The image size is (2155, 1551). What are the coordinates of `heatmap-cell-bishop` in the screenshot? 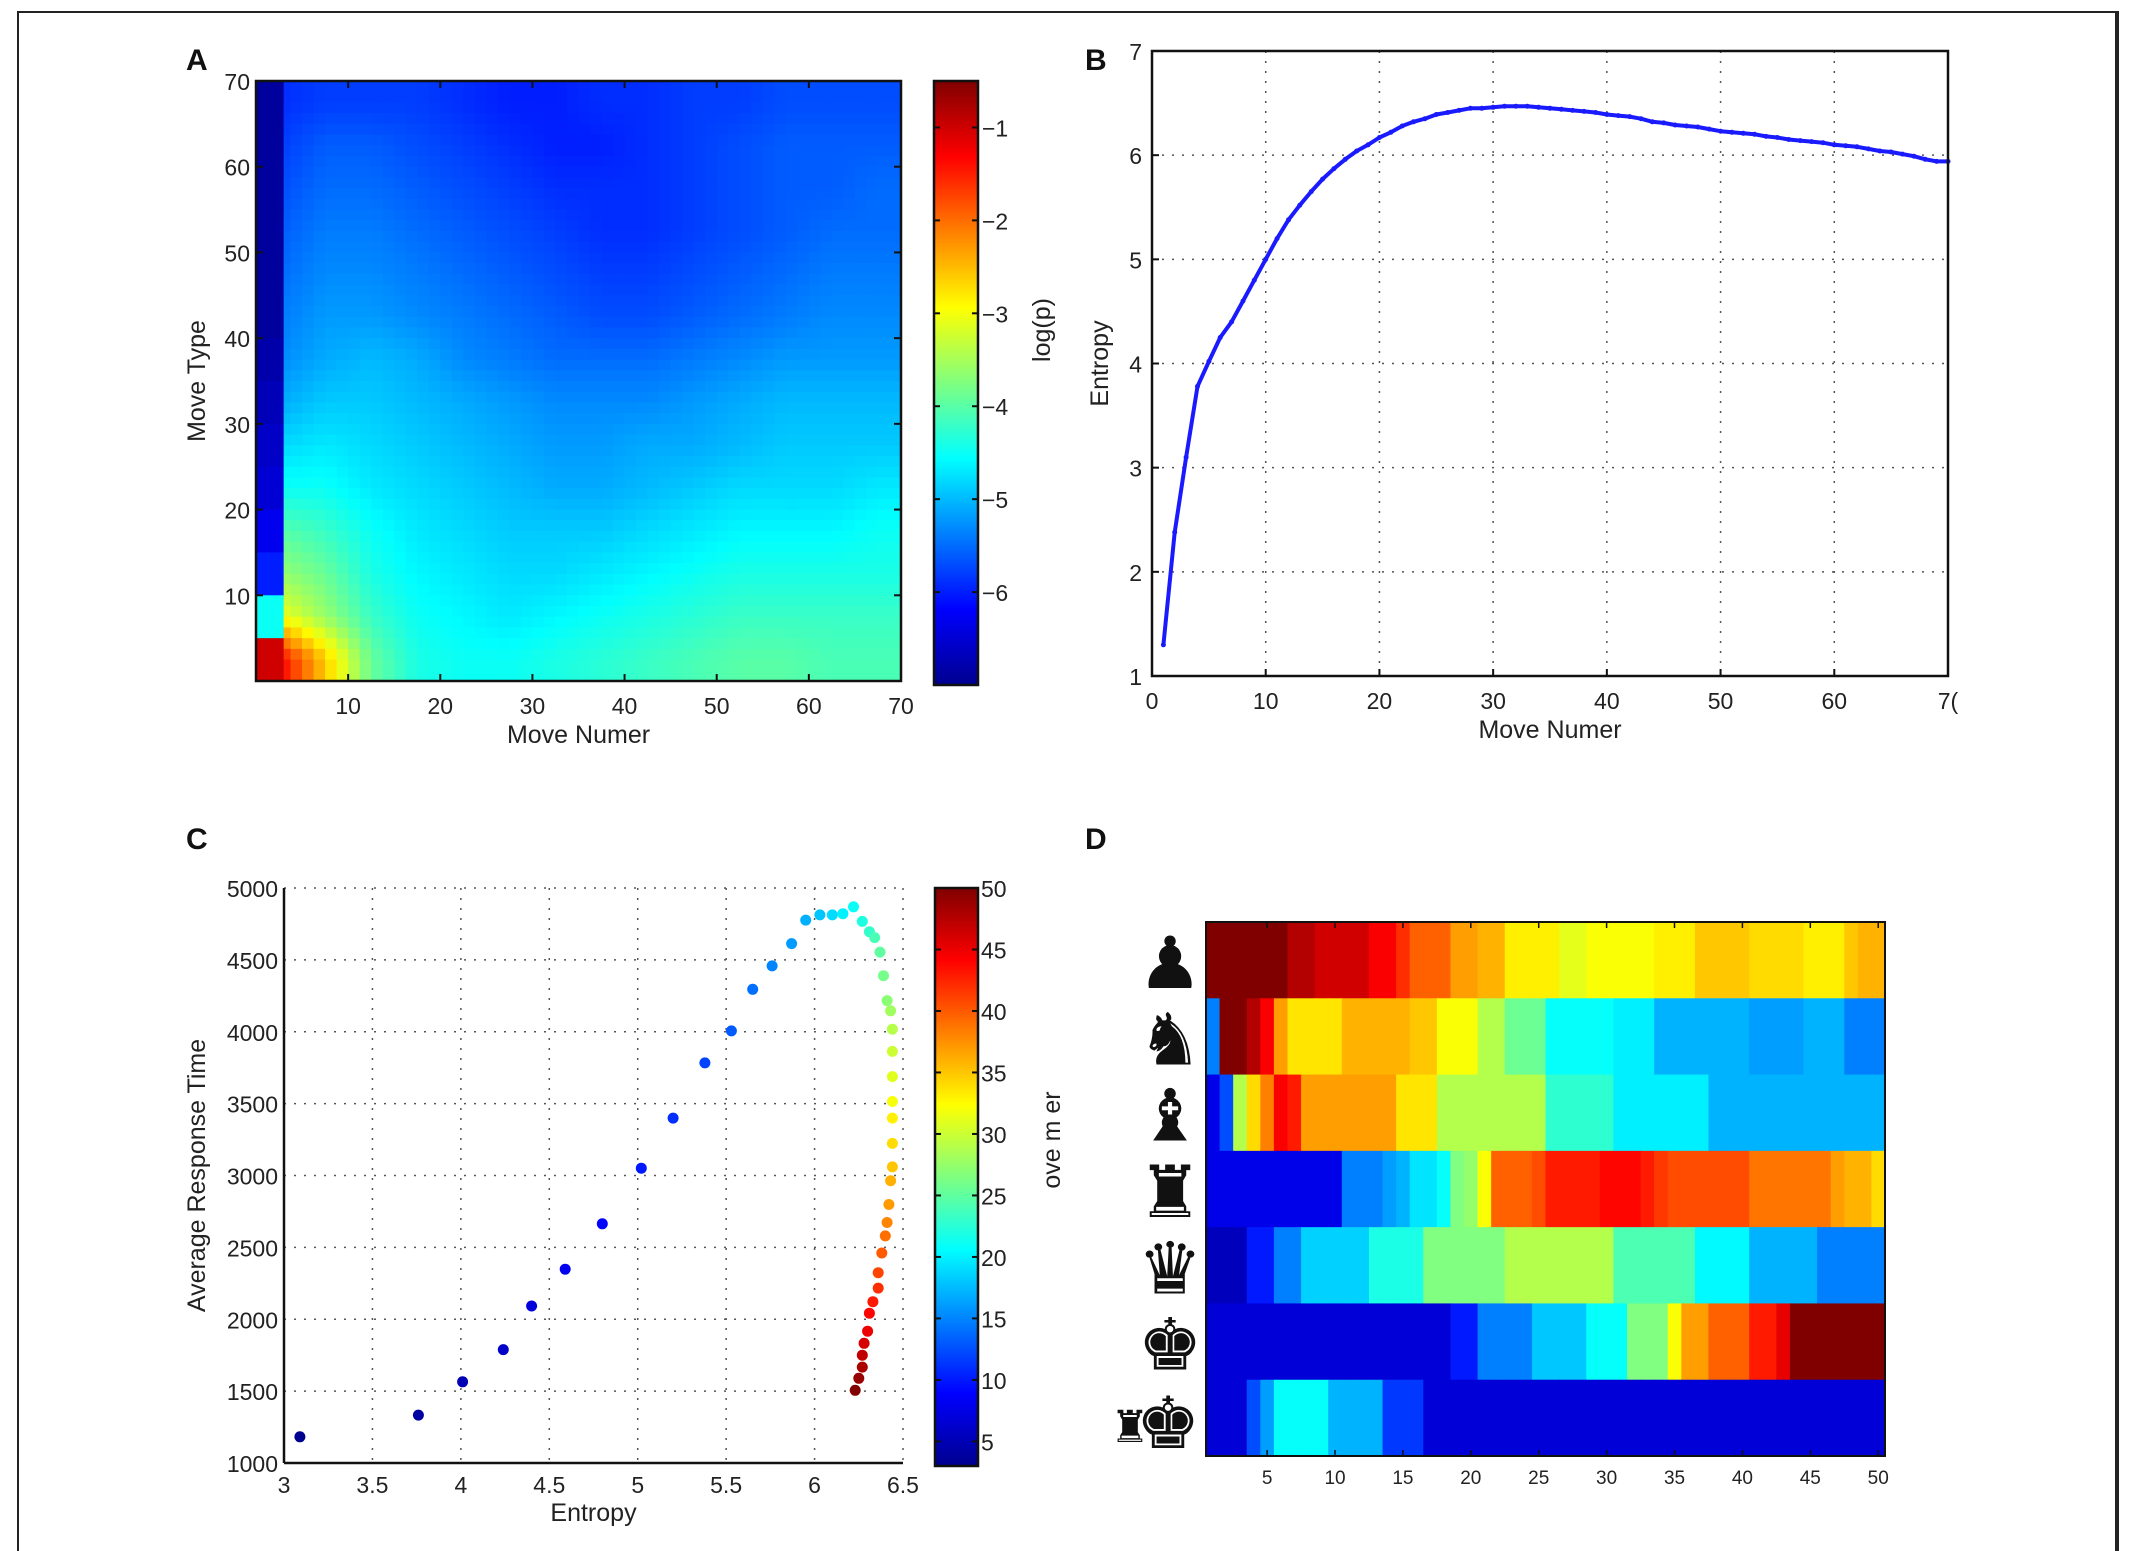 It's located at (1702, 1113).